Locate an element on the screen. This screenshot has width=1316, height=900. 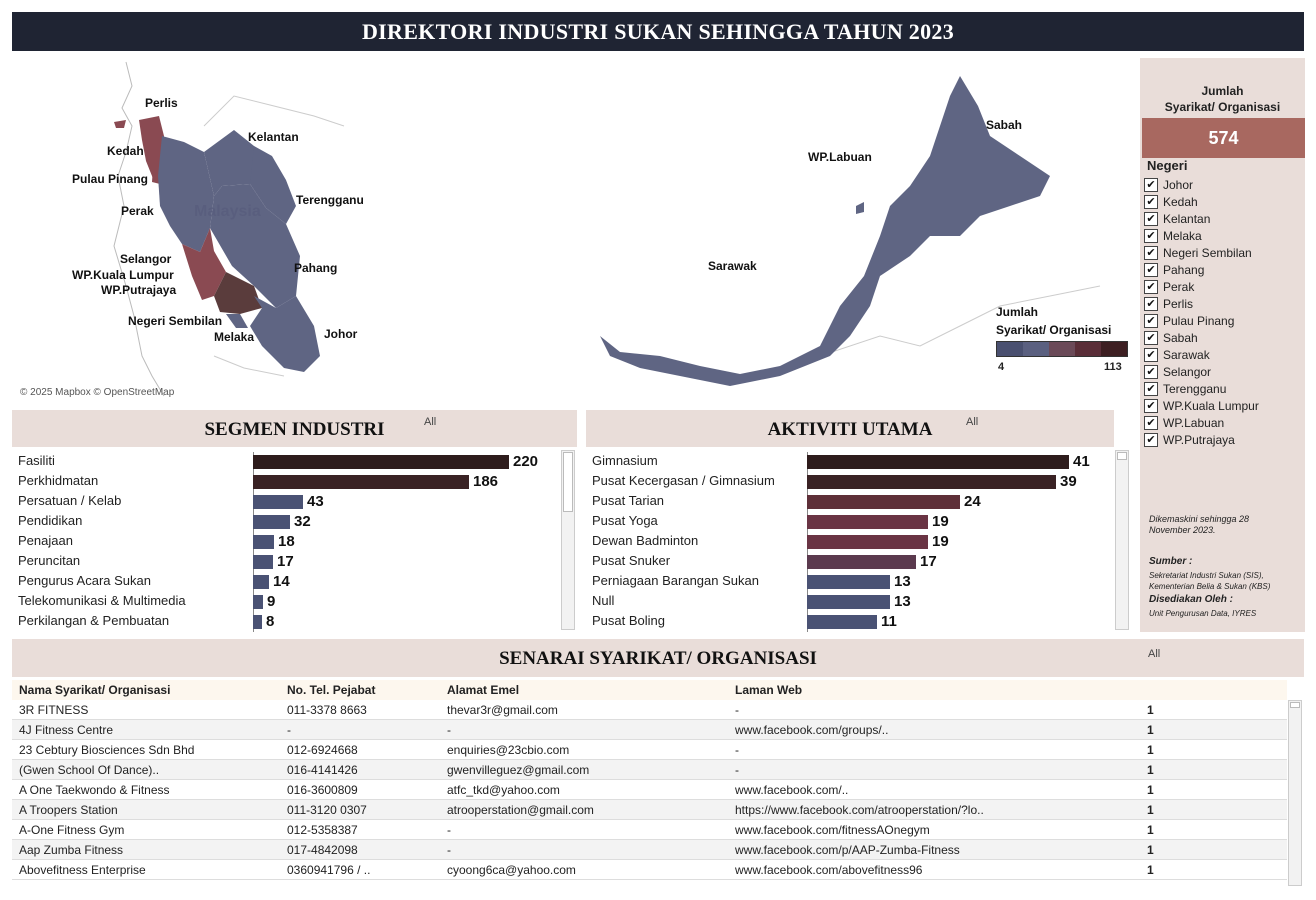
negeri-filter-item: ✔ Kelantan is located at coordinates (1201, 218).